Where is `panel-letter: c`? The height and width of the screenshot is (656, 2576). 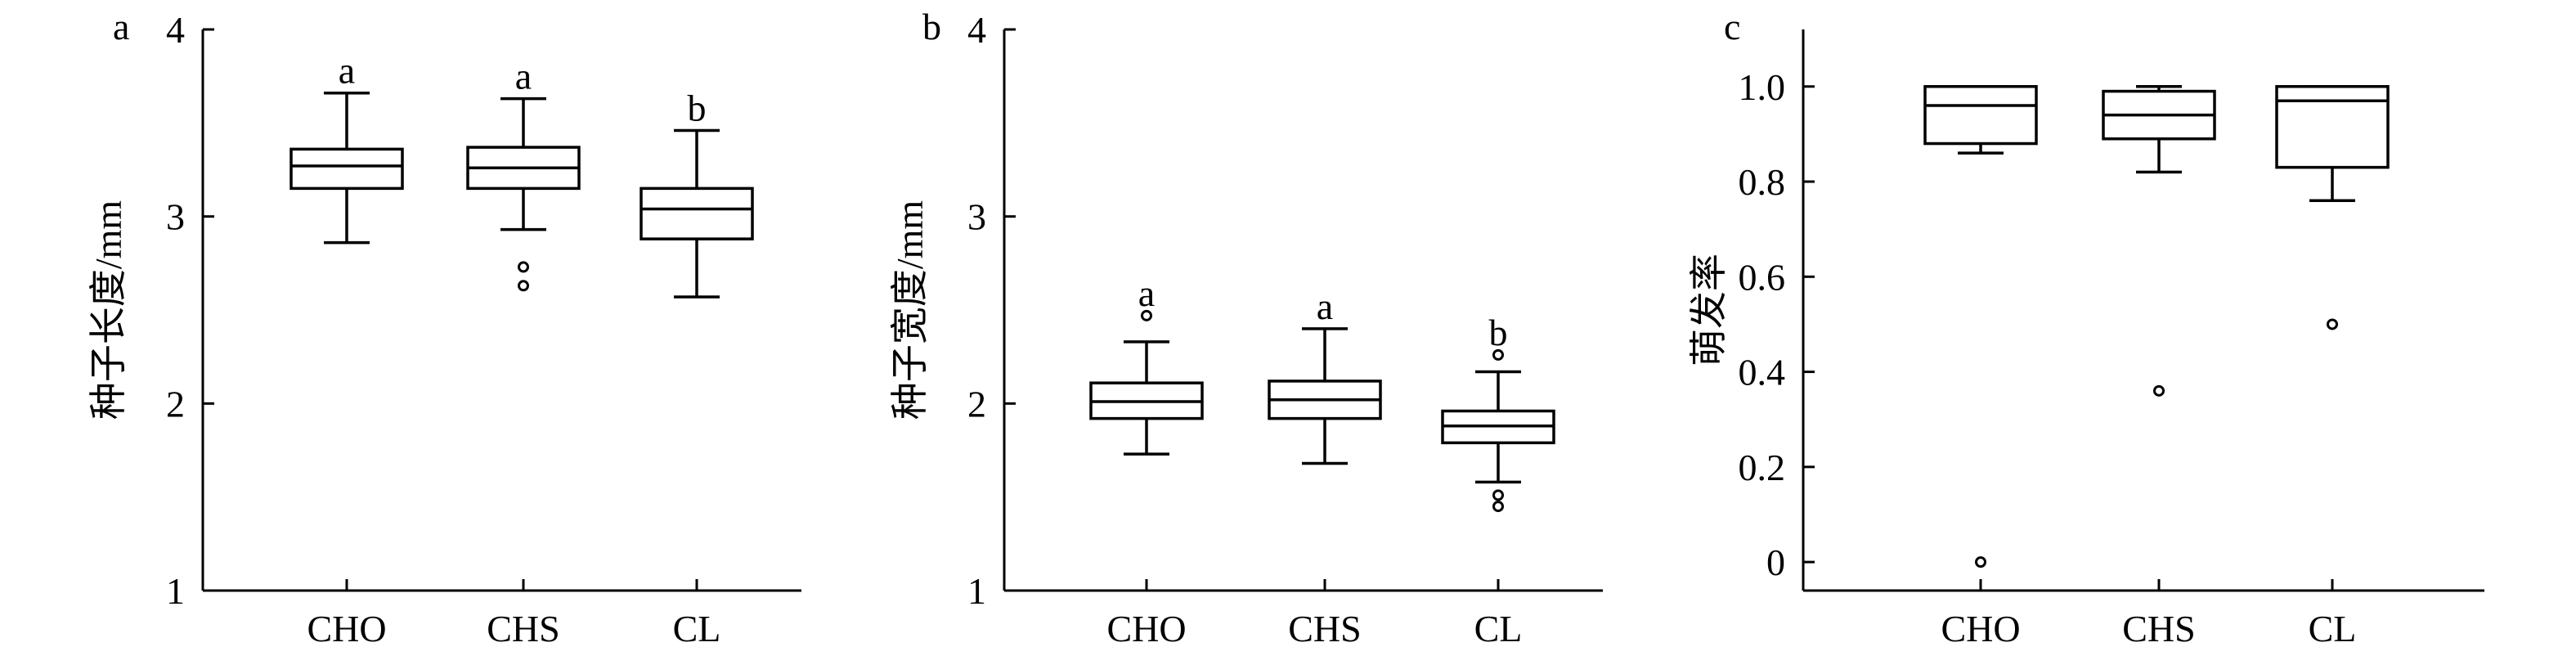
panel-letter: c is located at coordinates (1732, 26).